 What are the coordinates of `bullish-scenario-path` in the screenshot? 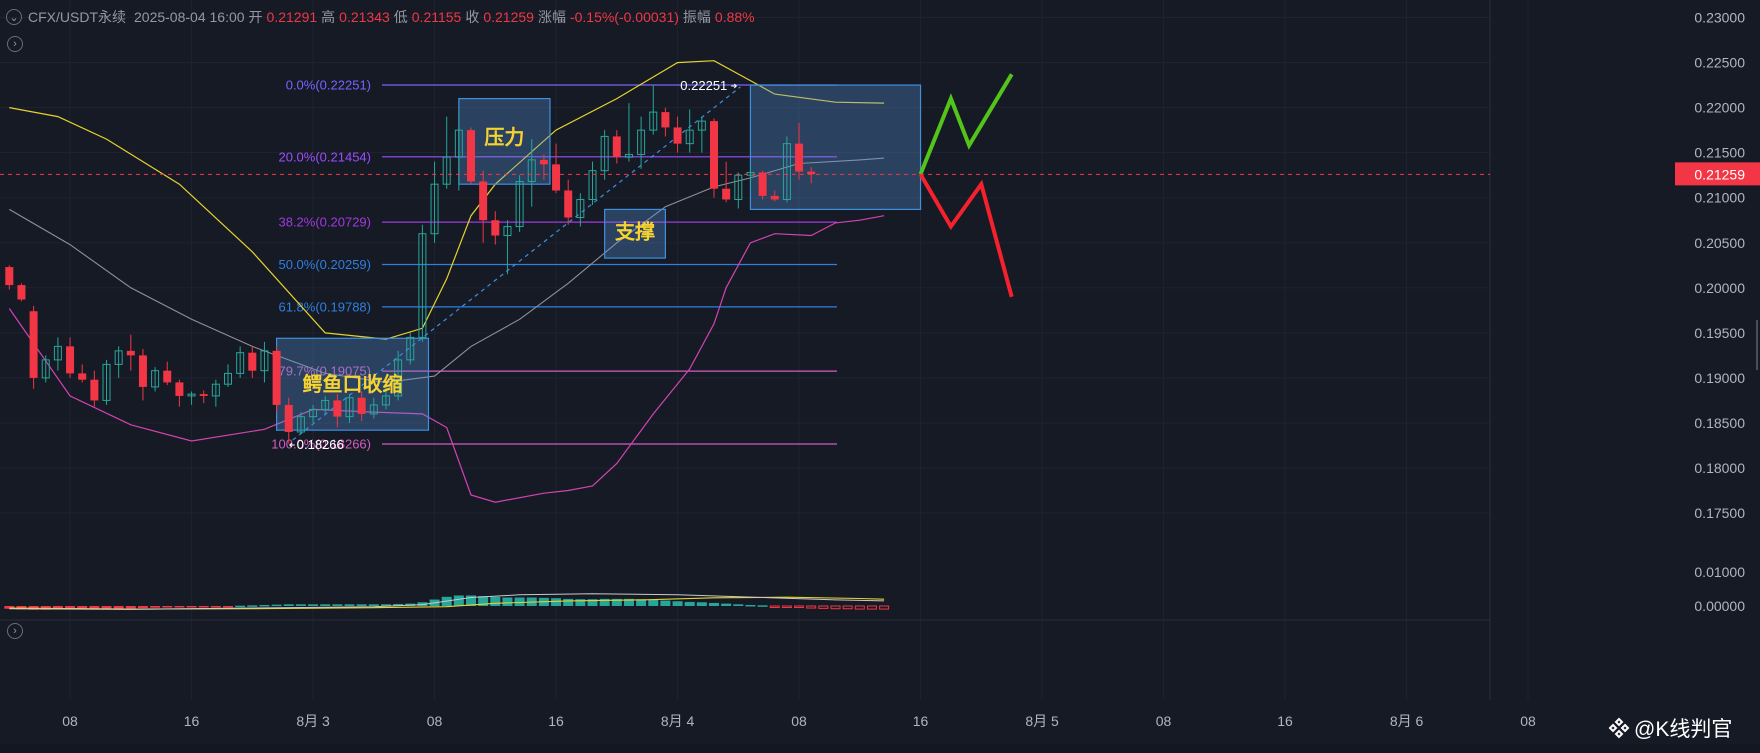 It's located at (966, 124).